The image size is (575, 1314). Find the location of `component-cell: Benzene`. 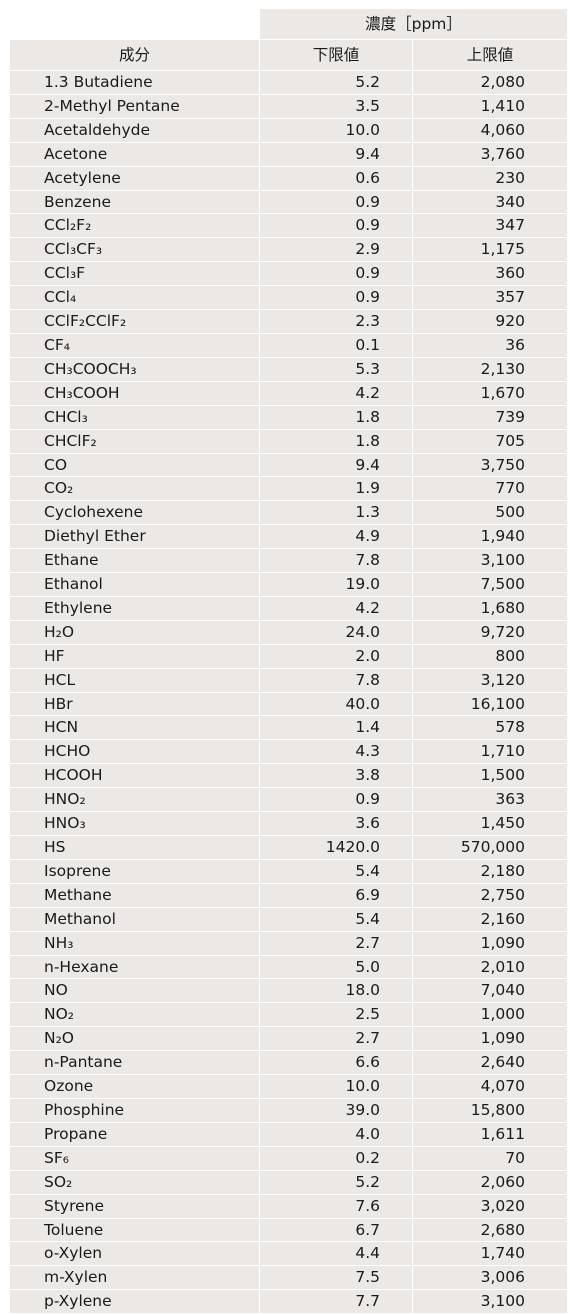

component-cell: Benzene is located at coordinates (135, 202).